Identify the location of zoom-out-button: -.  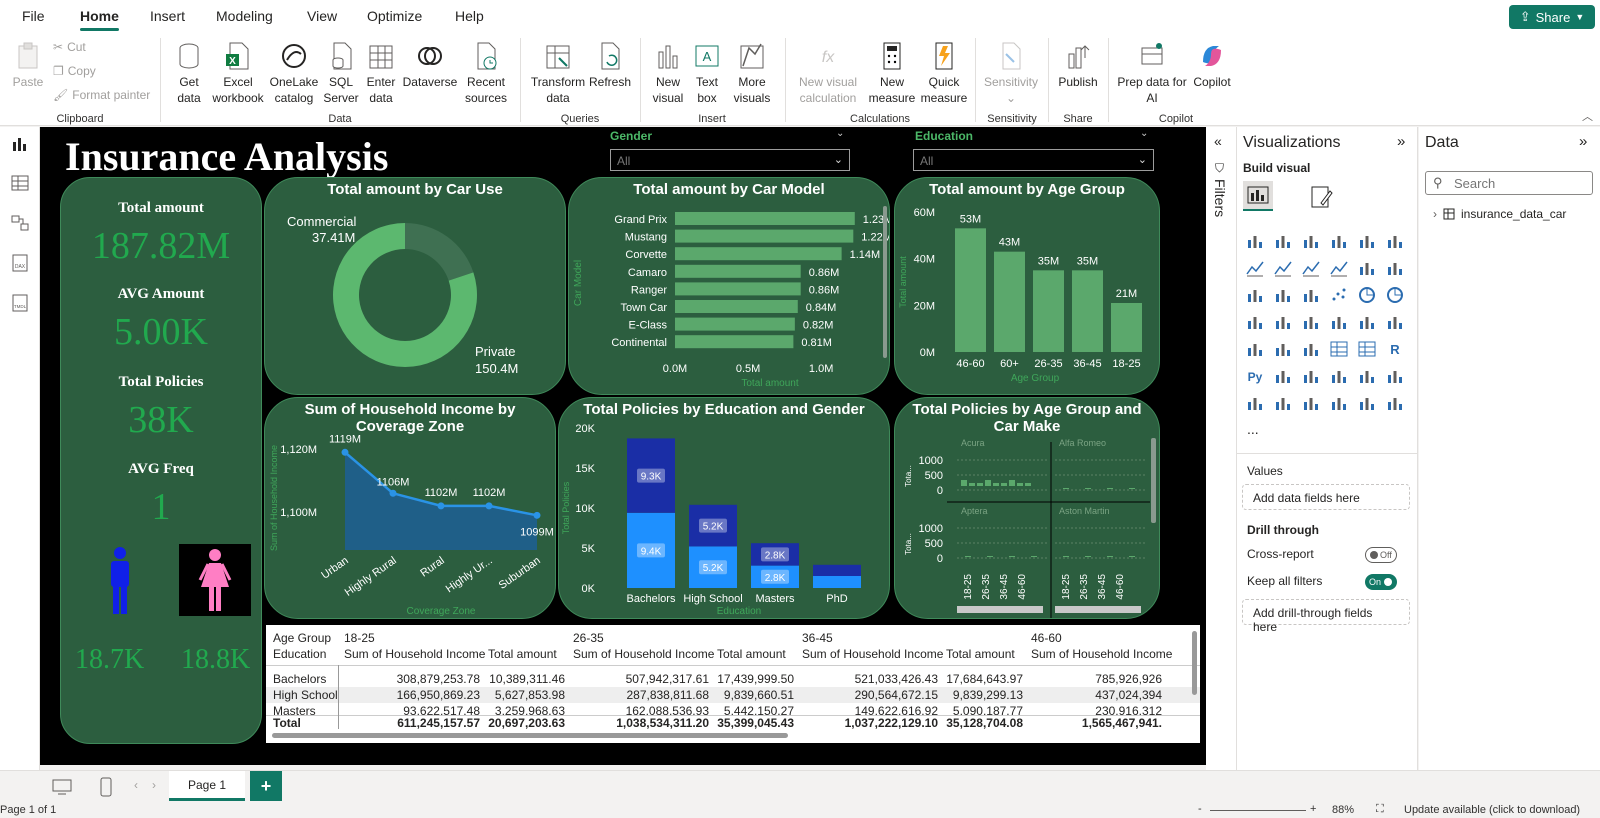
(1200, 809).